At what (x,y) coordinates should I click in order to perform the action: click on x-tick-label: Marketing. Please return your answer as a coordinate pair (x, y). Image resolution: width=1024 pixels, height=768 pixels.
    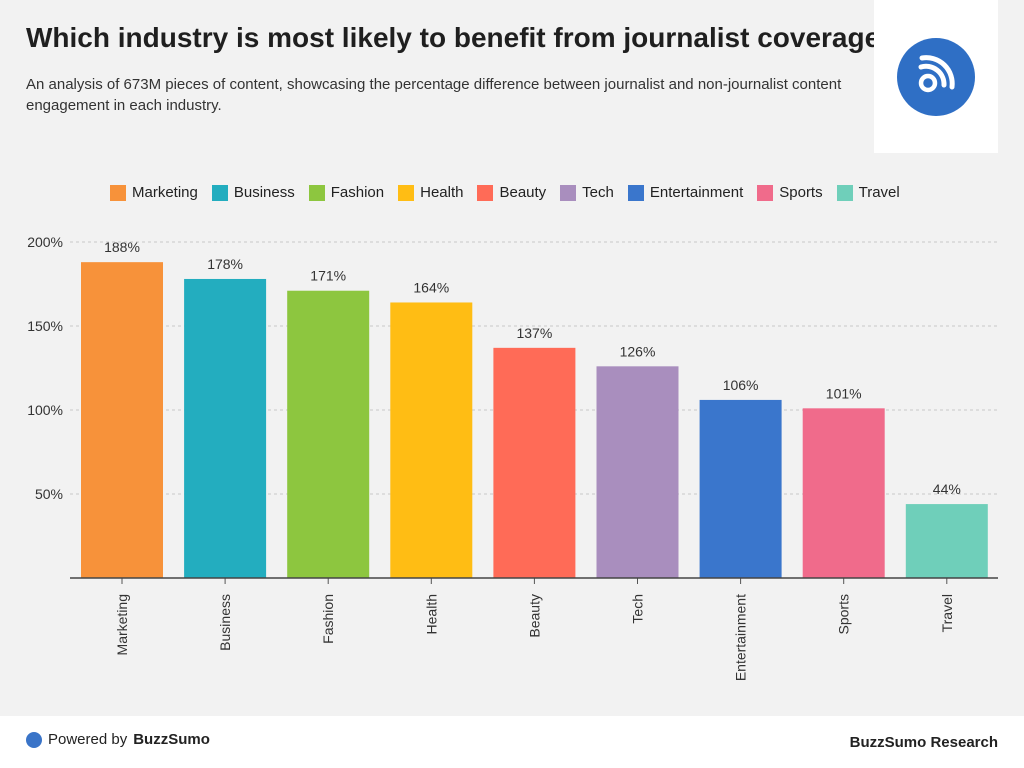
    Looking at the image, I should click on (122, 624).